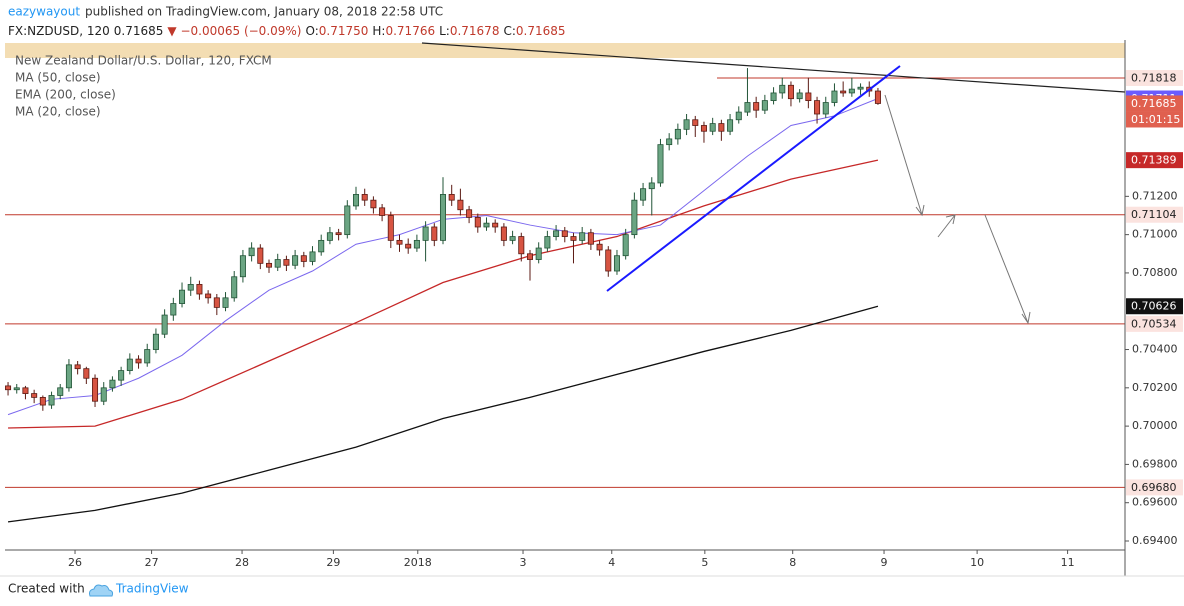 The width and height of the screenshot is (1184, 606). What do you see at coordinates (523, 562) in the screenshot?
I see `x-tick-label: 3` at bounding box center [523, 562].